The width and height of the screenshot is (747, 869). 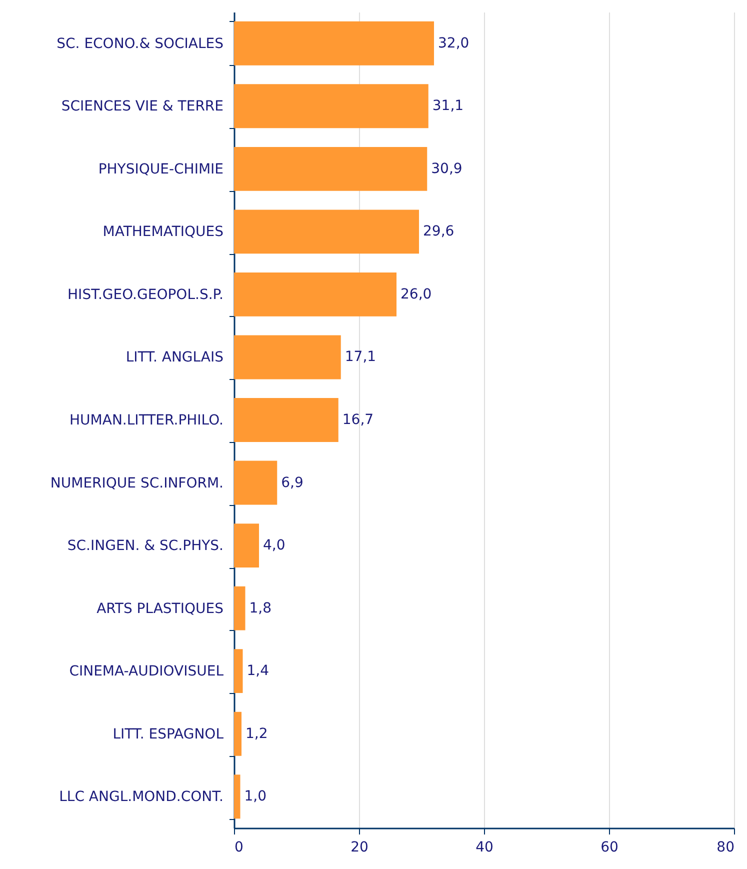 What do you see at coordinates (446, 168) in the screenshot?
I see `data-label: 30,9` at bounding box center [446, 168].